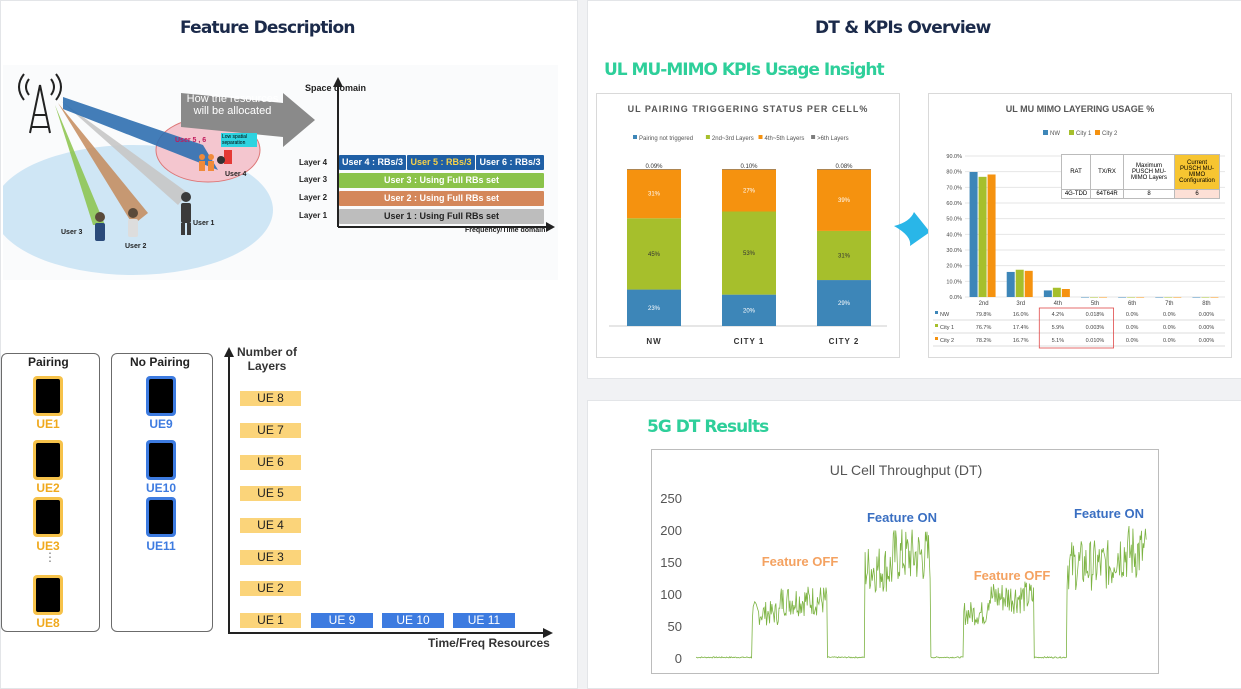  I want to click on chart1-legend-0: Pairing not triggered, so click(666, 139).